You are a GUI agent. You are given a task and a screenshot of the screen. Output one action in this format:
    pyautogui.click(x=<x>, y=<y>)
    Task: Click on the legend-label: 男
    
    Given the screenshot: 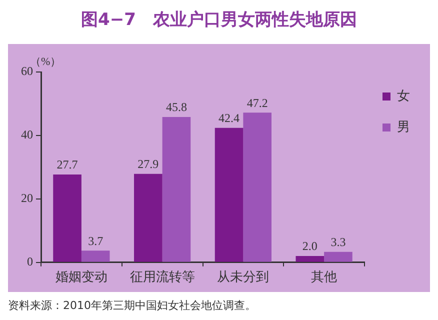 What is the action you would take?
    pyautogui.click(x=403, y=126)
    